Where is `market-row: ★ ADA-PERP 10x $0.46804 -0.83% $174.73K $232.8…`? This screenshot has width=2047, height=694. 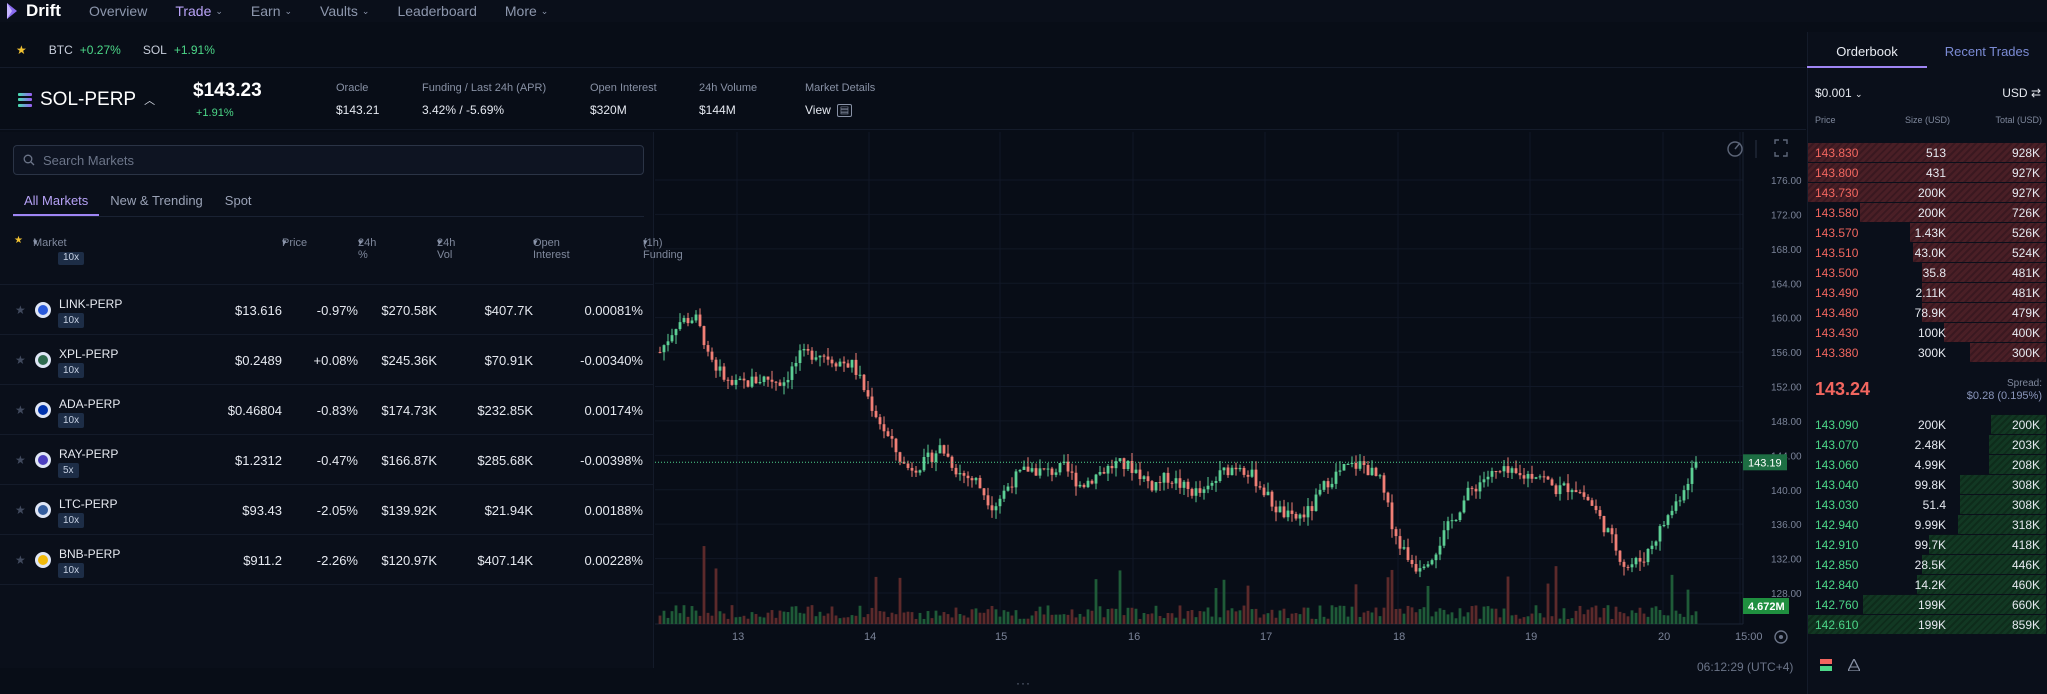 market-row: ★ ADA-PERP 10x $0.46804 -0.83% $174.73K $232.8… is located at coordinates (327, 410).